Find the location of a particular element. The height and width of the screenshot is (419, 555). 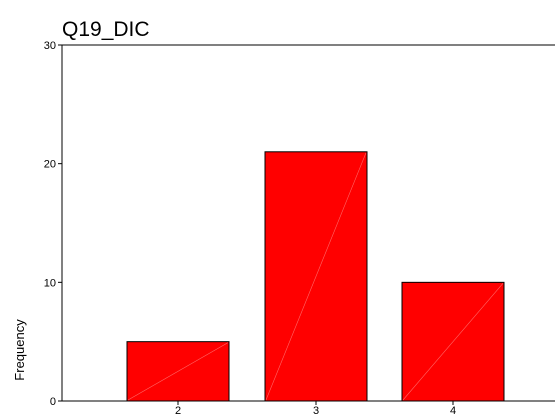

x-tick-label: 3 is located at coordinates (316, 411).